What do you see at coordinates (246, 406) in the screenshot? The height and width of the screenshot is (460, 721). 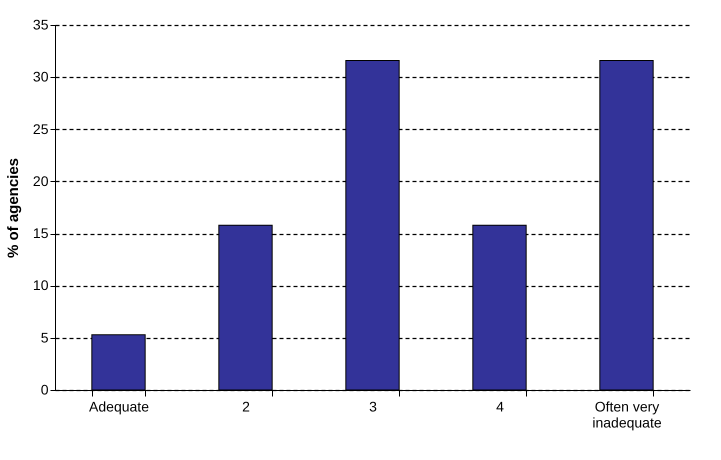 I see `x-tick-label: 2` at bounding box center [246, 406].